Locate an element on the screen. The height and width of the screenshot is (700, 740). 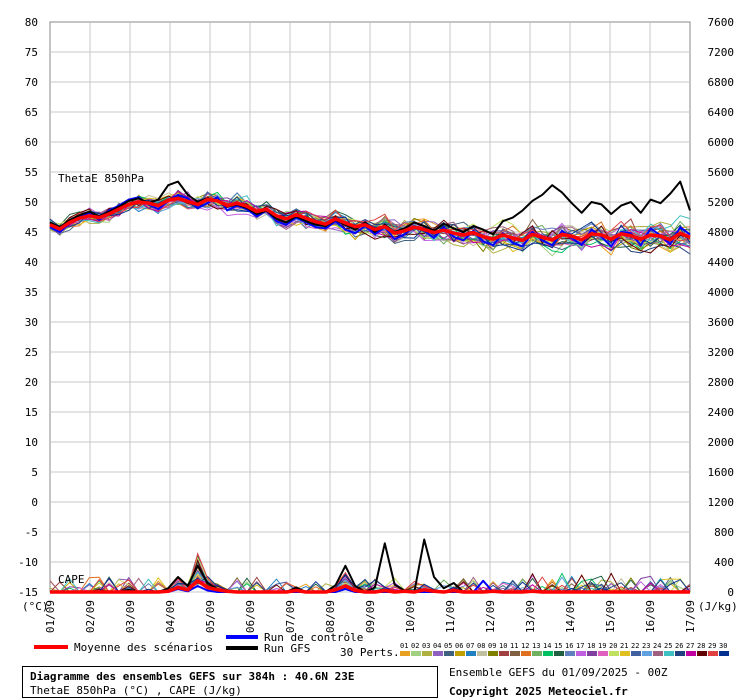
y-right-tick-label: 3600 is located at coordinates (721, 322).